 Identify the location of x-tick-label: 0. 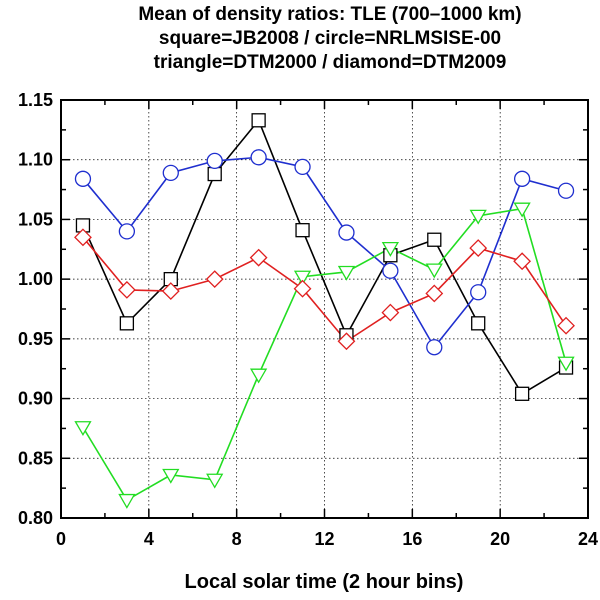
(61, 539).